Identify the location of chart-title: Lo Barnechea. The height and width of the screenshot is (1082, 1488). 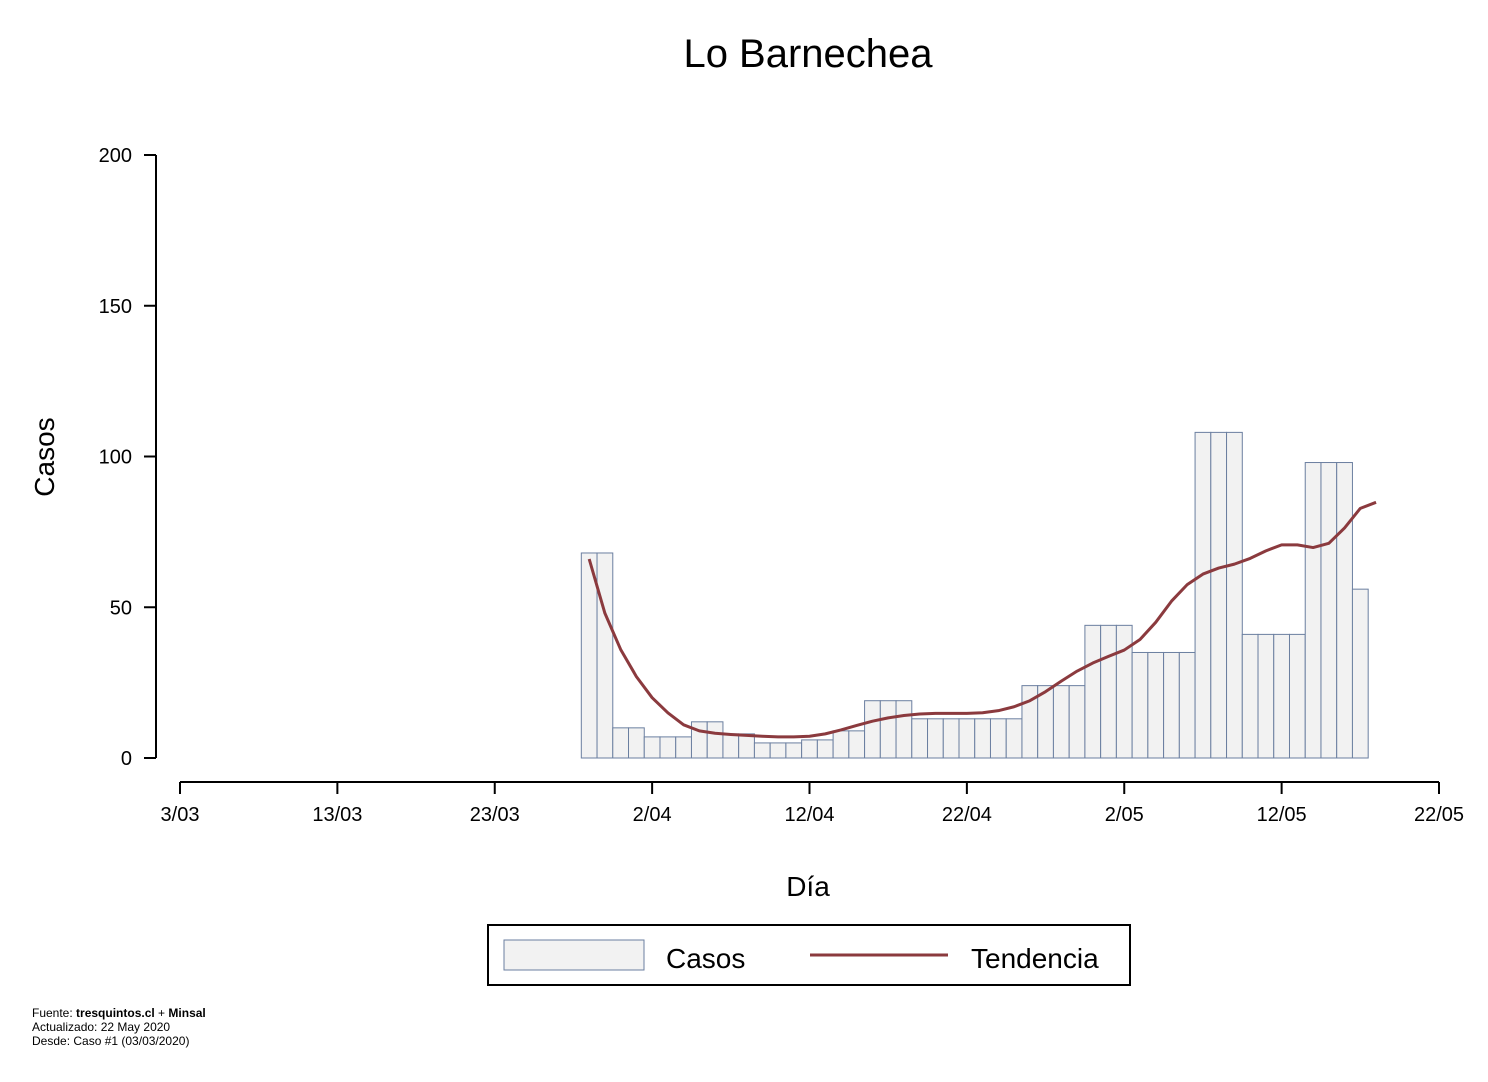
(808, 54).